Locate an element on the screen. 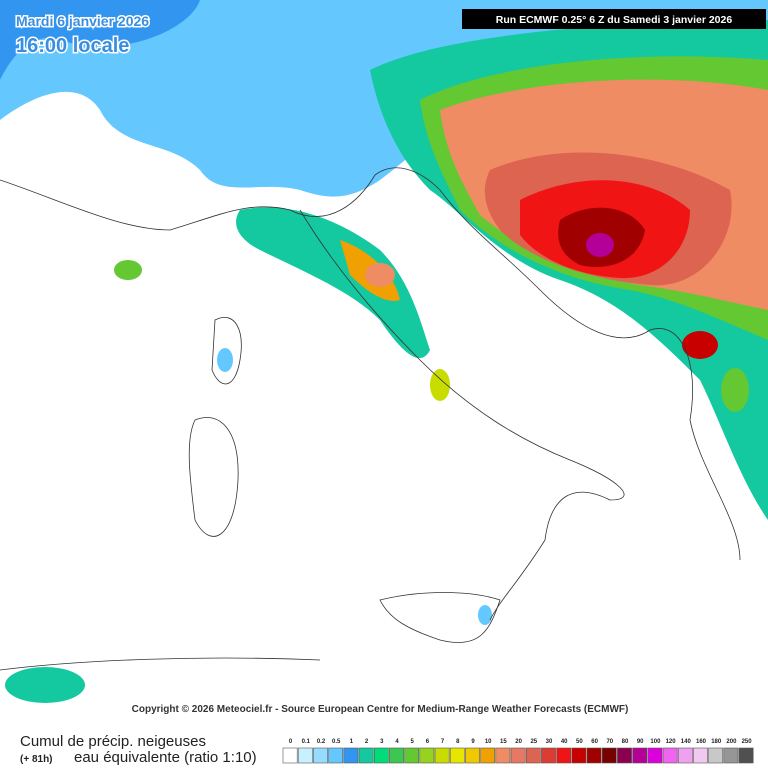 The height and width of the screenshot is (768, 768). legend-label: 2 is located at coordinates (367, 742).